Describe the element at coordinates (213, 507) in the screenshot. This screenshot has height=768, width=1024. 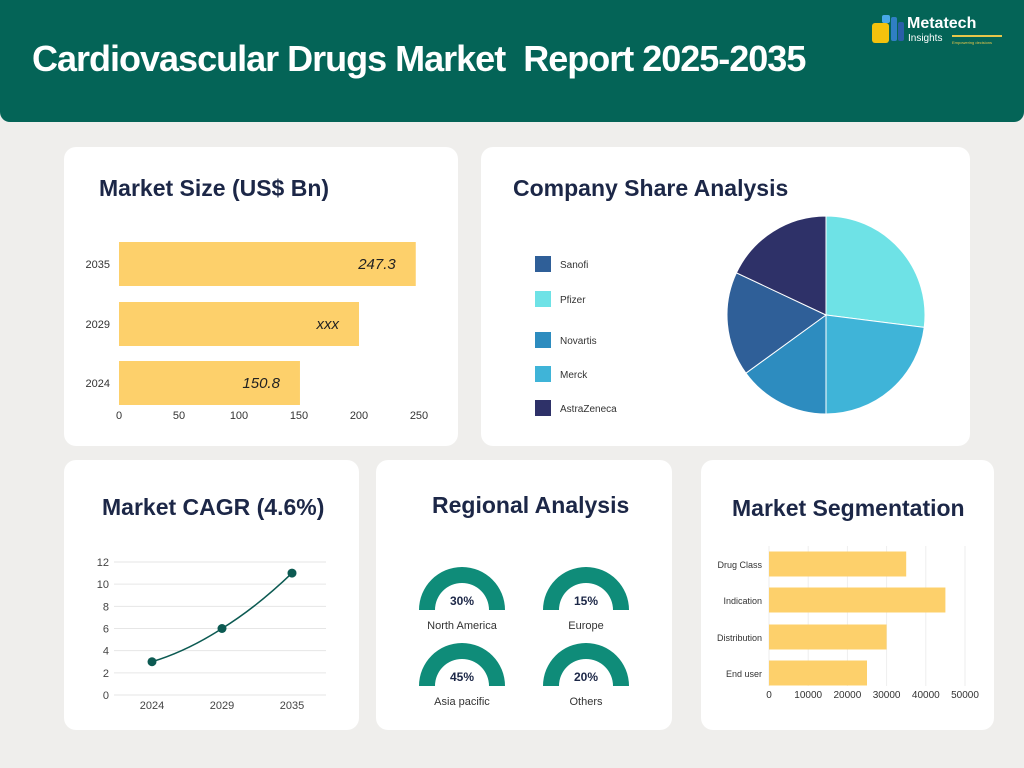
I see `cagr-title: Market CAGR (4.6%)` at that location.